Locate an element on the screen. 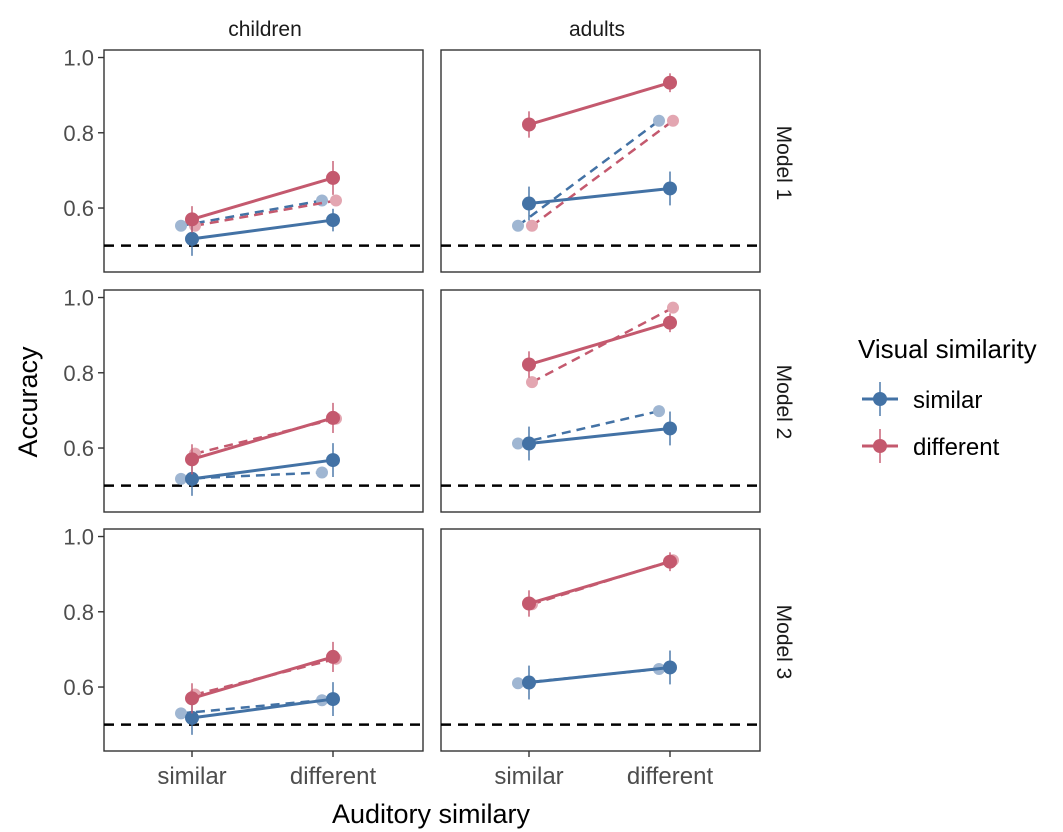 Image resolution: width=1063 pixels, height=832 pixels. y-axis-title: Accuracy is located at coordinates (28, 402).